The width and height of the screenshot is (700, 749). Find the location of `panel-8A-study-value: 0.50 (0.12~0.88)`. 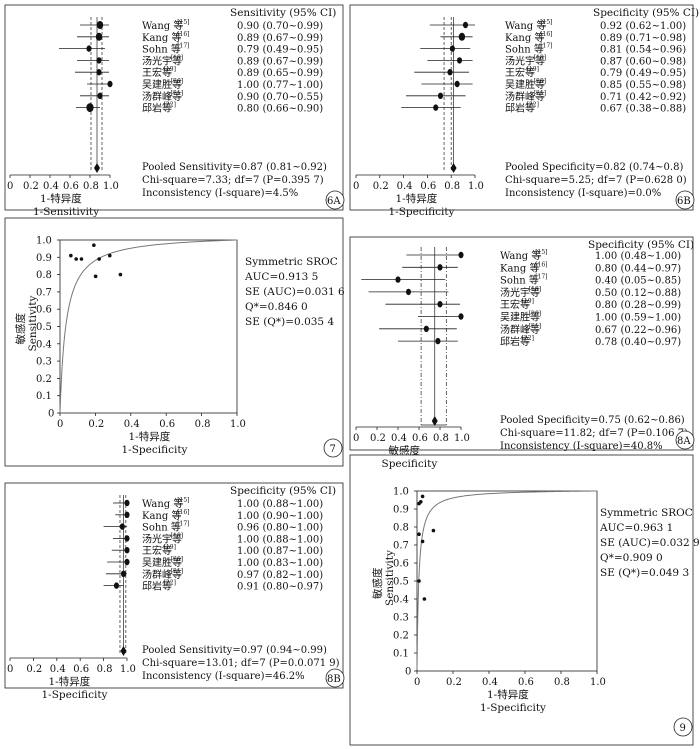

panel-8A-study-value: 0.50 (0.12~0.88) is located at coordinates (638, 293).